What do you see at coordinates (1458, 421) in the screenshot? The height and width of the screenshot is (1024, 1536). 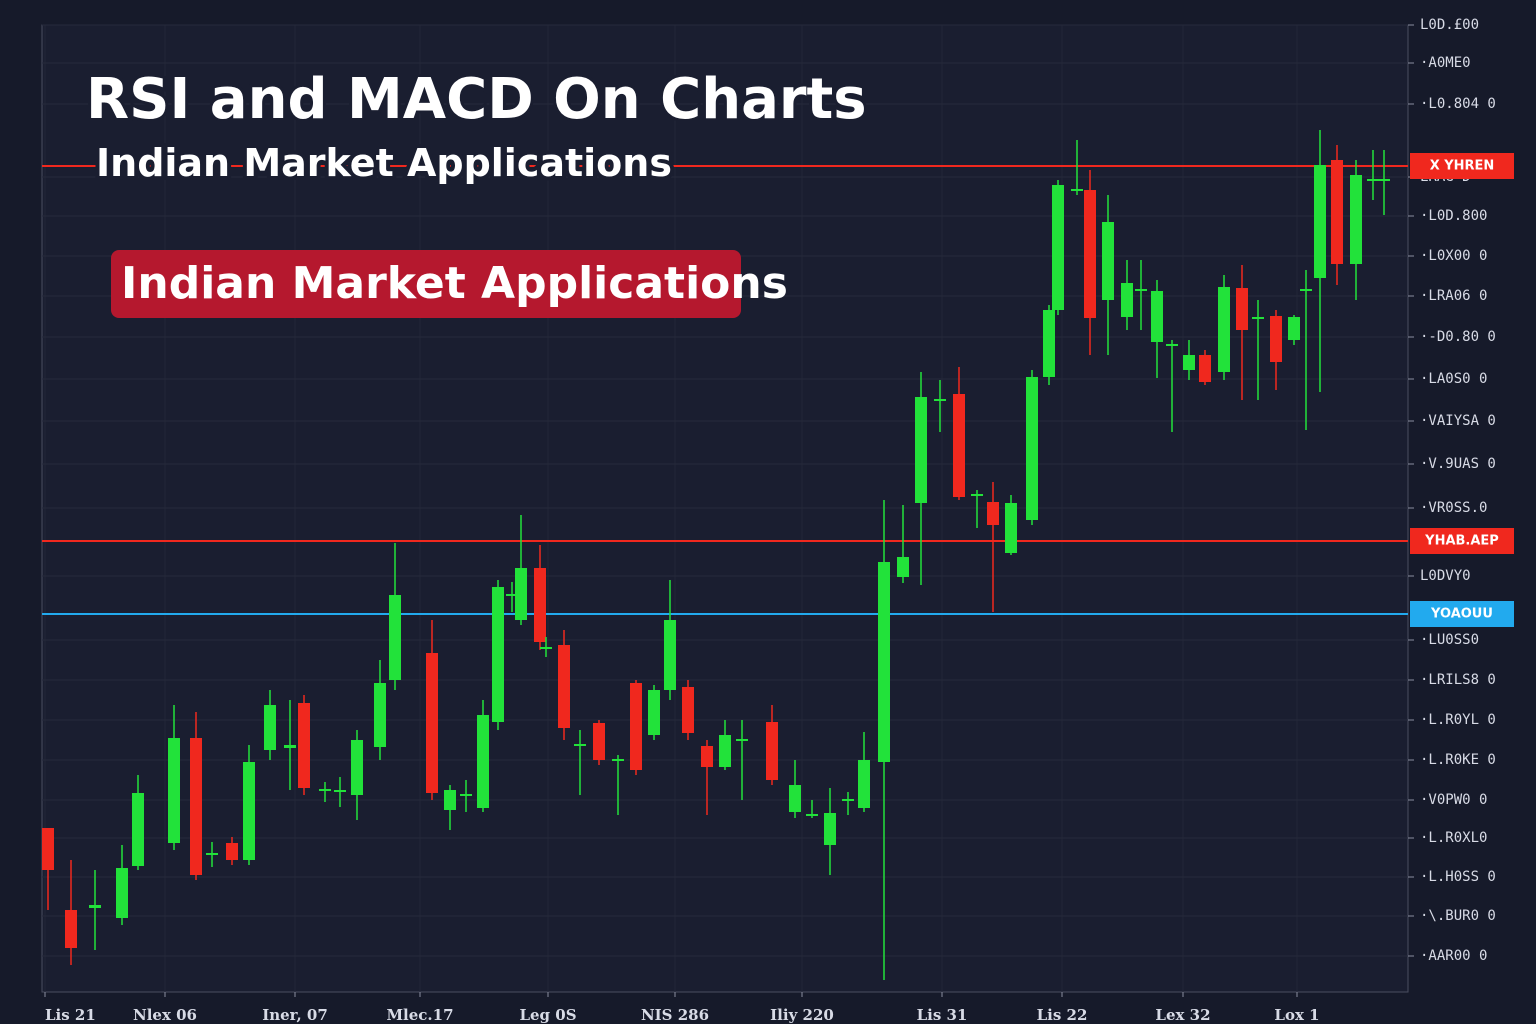 I see `y-tick-label: ·VAIYSA 0` at bounding box center [1458, 421].